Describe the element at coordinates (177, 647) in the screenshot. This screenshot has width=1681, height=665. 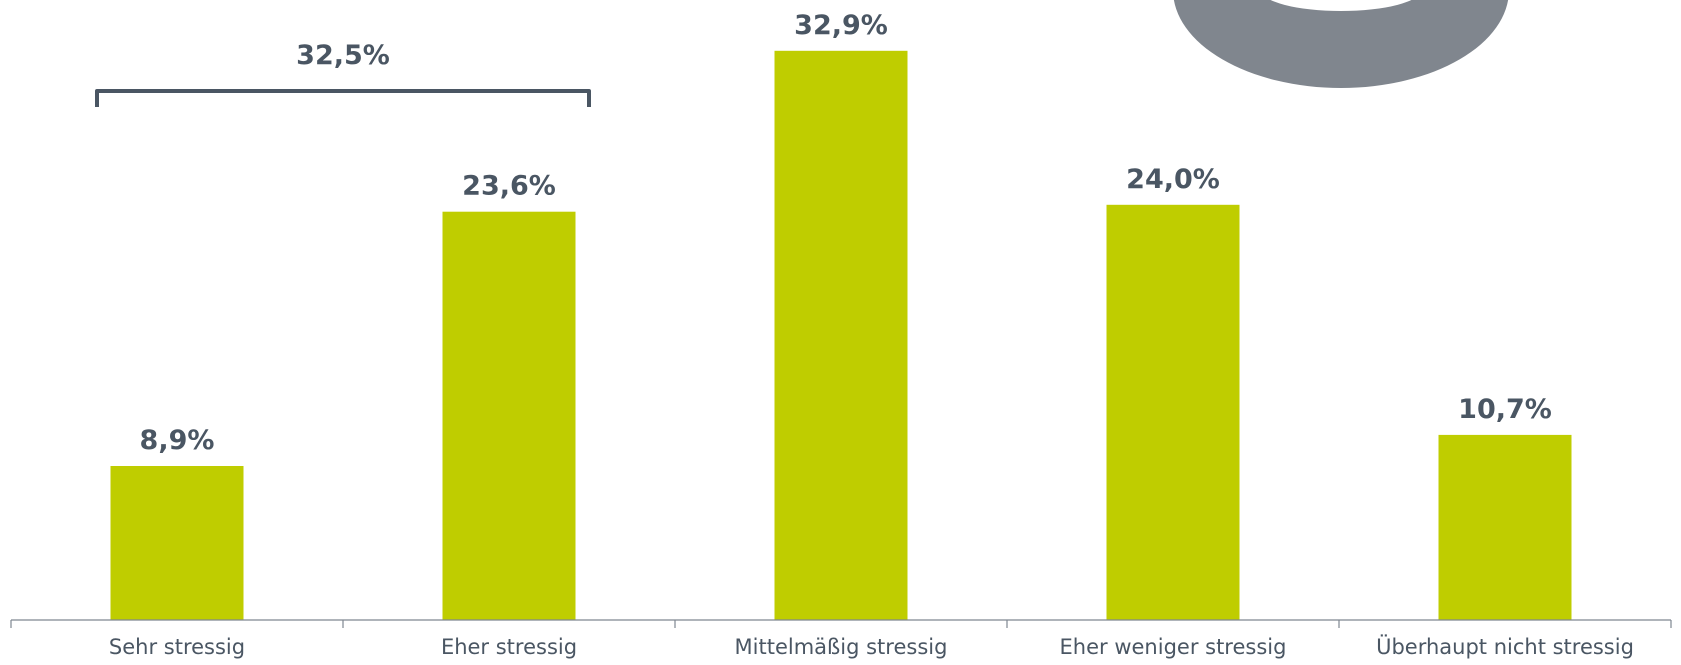
I see `category-label-1: Sehr stressig` at that location.